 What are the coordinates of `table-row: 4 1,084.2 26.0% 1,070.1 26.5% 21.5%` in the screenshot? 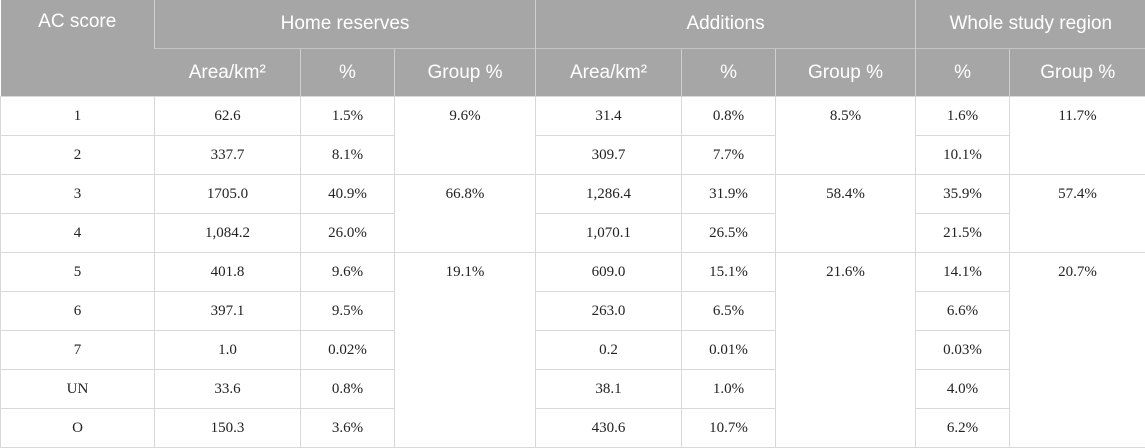 It's located at (573, 233).